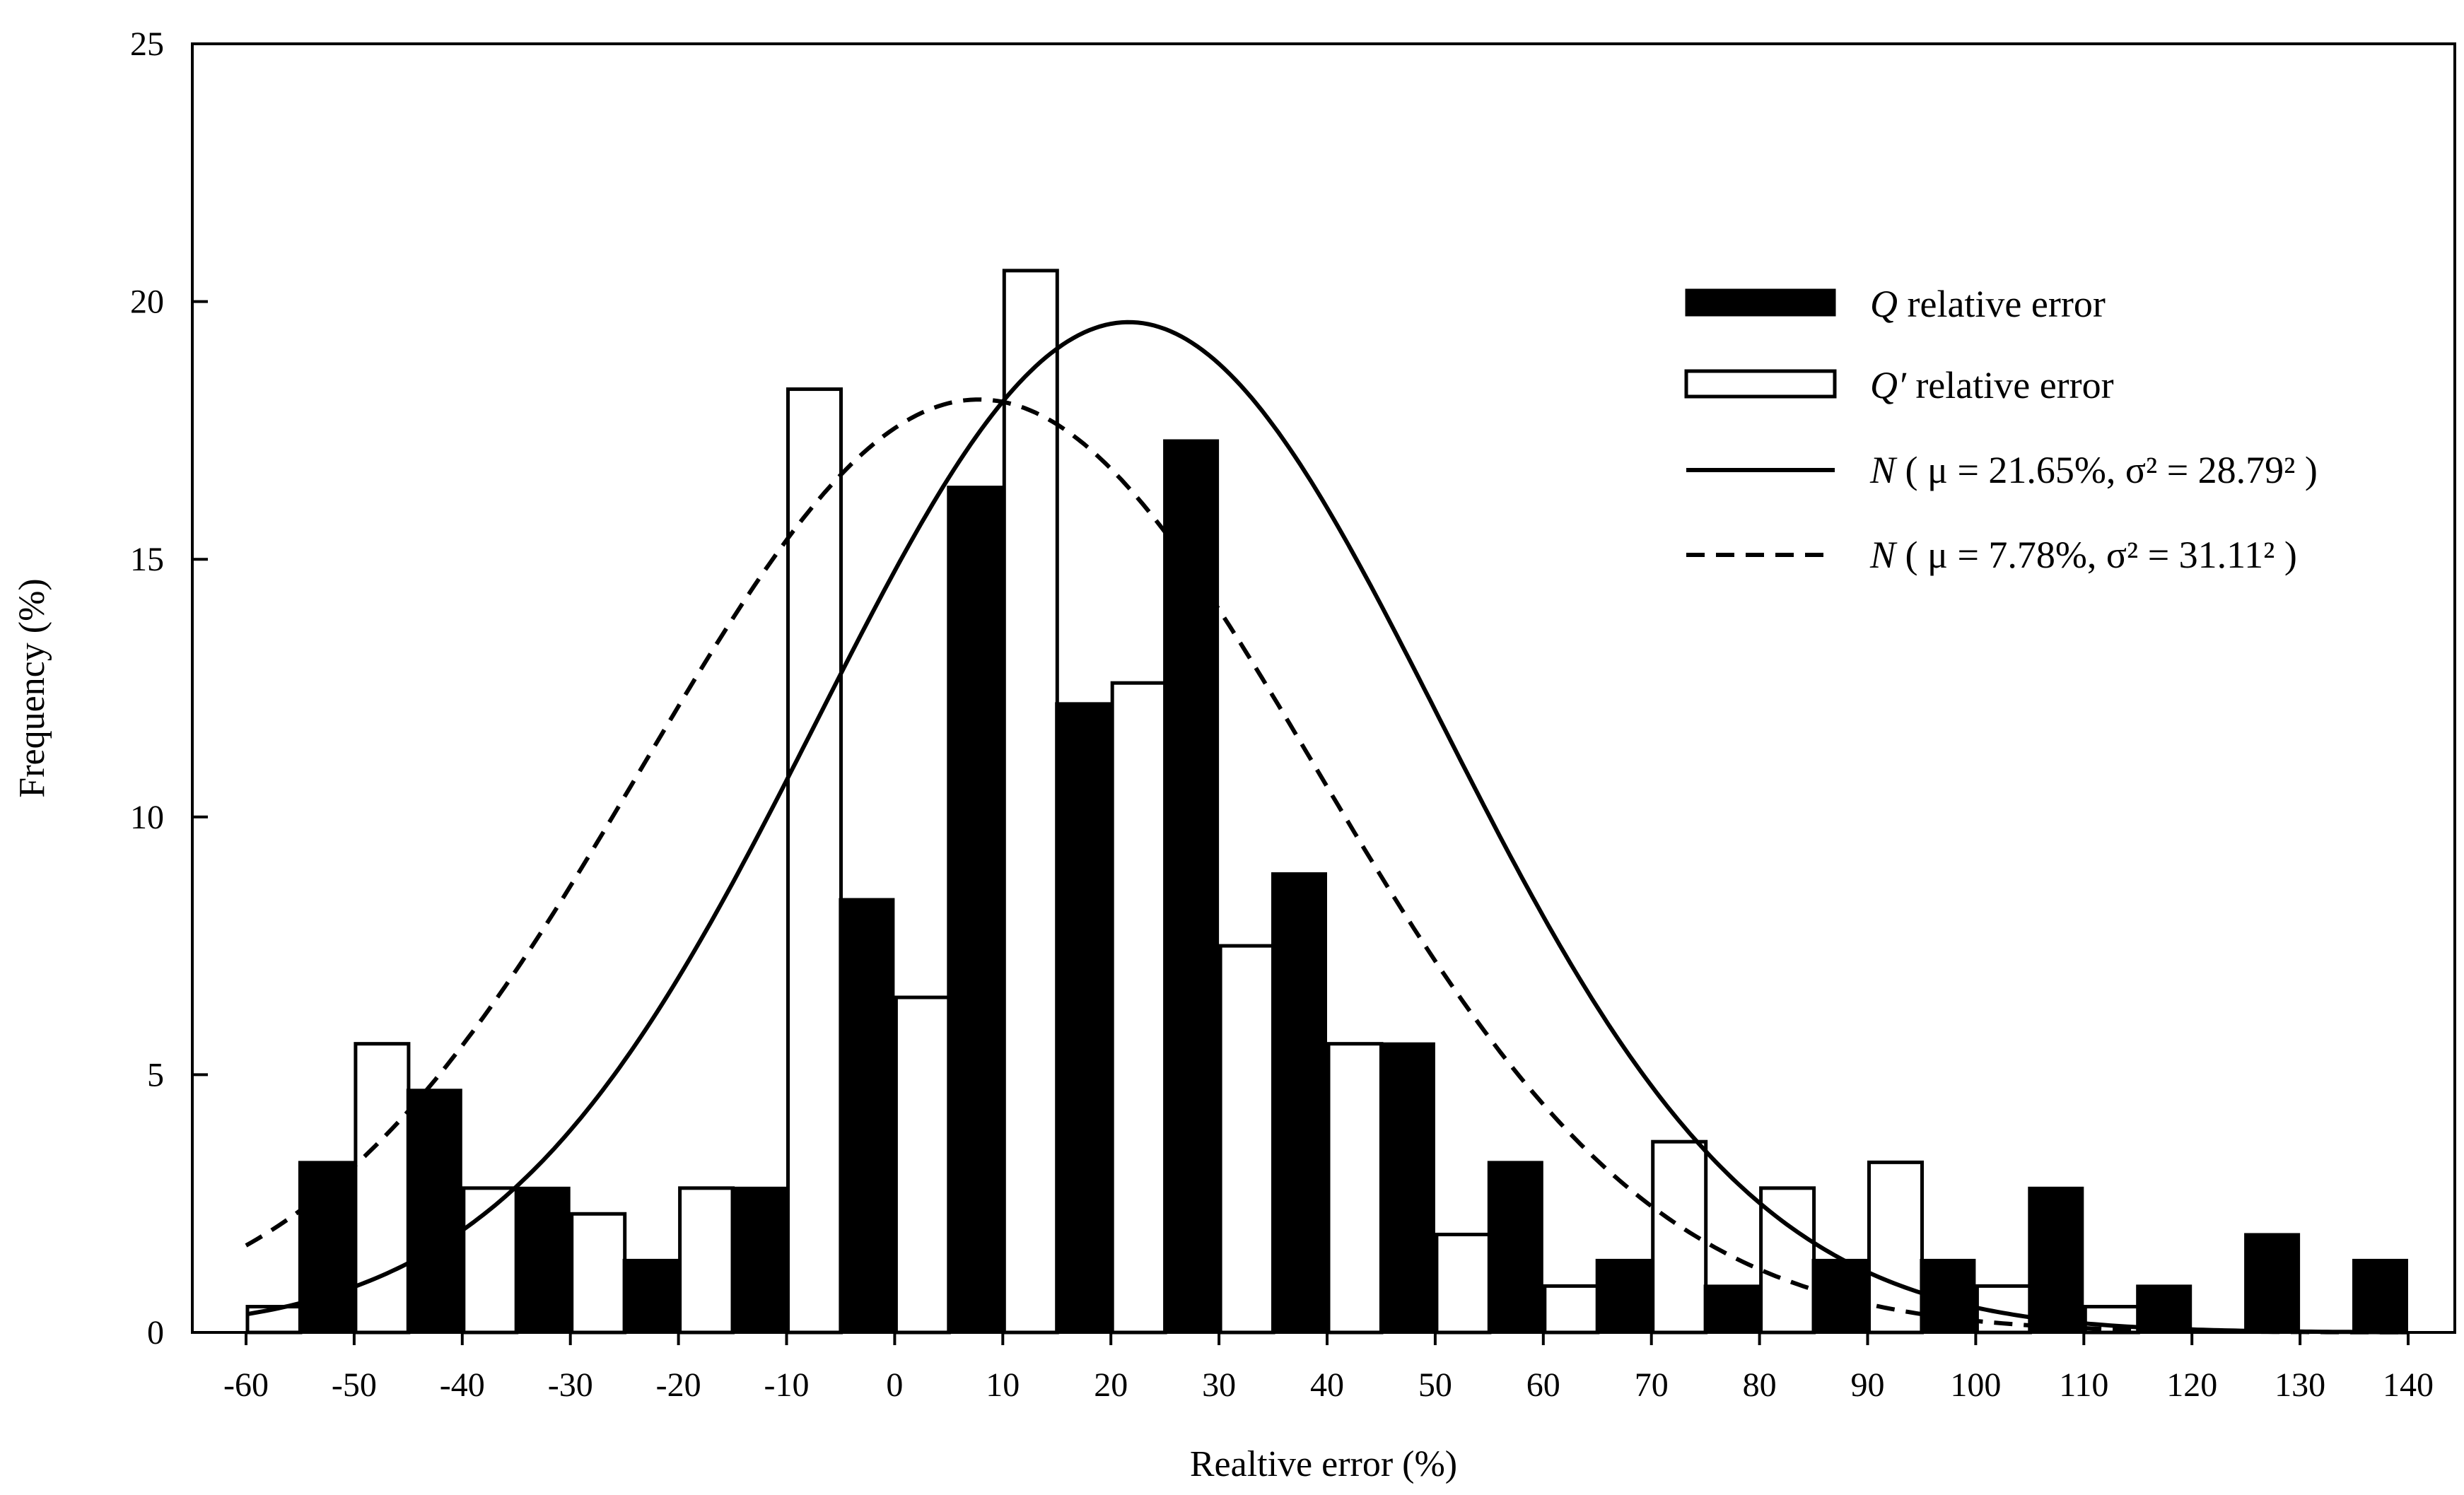 The height and width of the screenshot is (1495, 2464). I want to click on bar-q--20, so click(650, 1296).